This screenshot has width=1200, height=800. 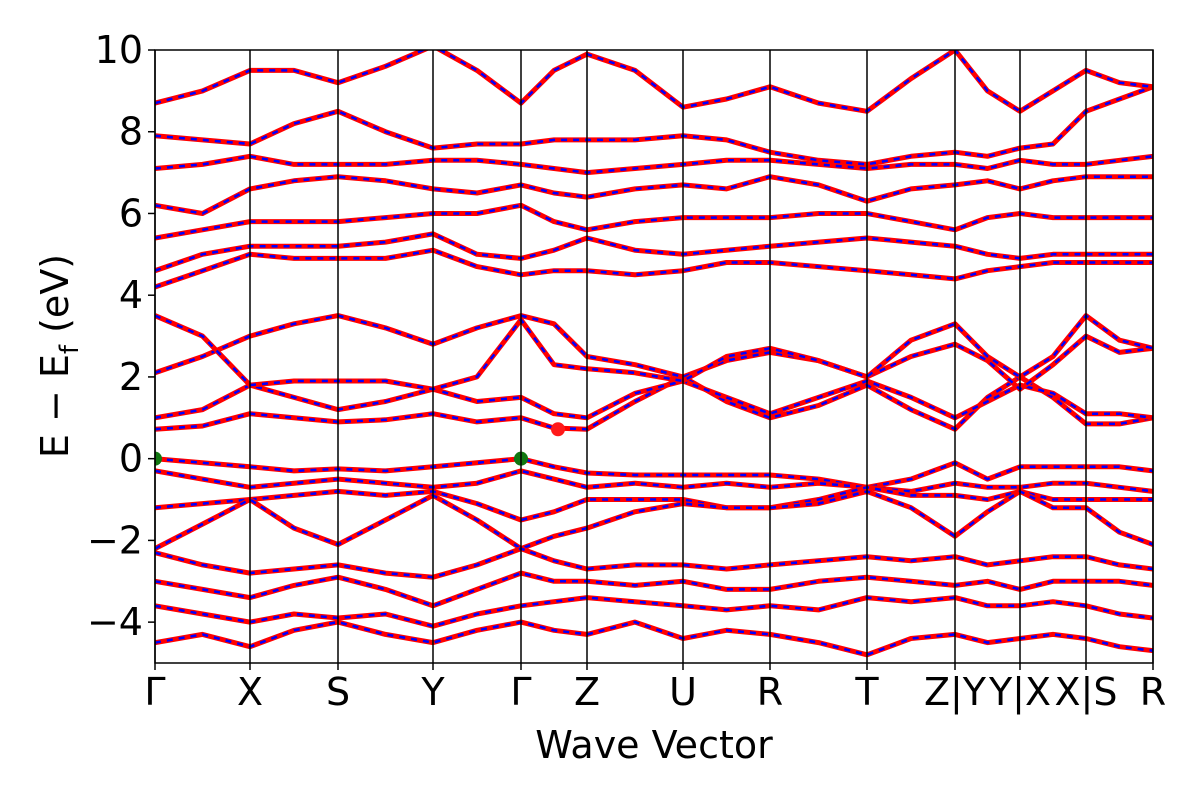 I want to click on y-axis-label-main: E − E, so click(x=55, y=406).